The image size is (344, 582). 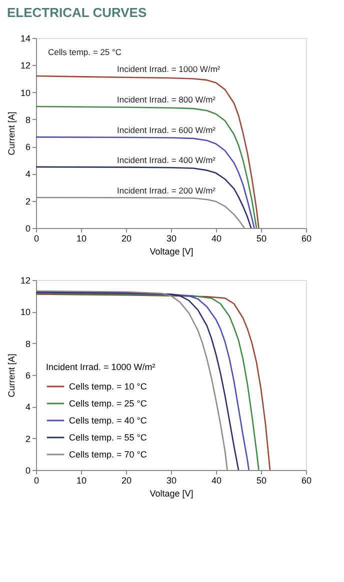 What do you see at coordinates (108, 387) in the screenshot?
I see `legend-label: Cells temp. = 10 °C` at bounding box center [108, 387].